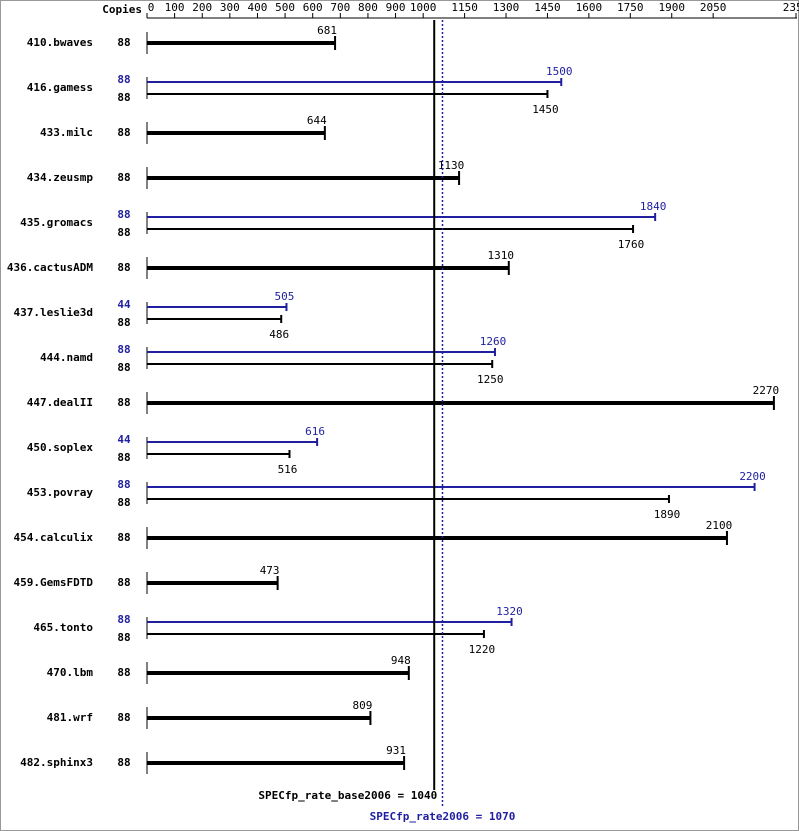  Describe the element at coordinates (315, 431) in the screenshot. I see `value-label: 616` at that location.